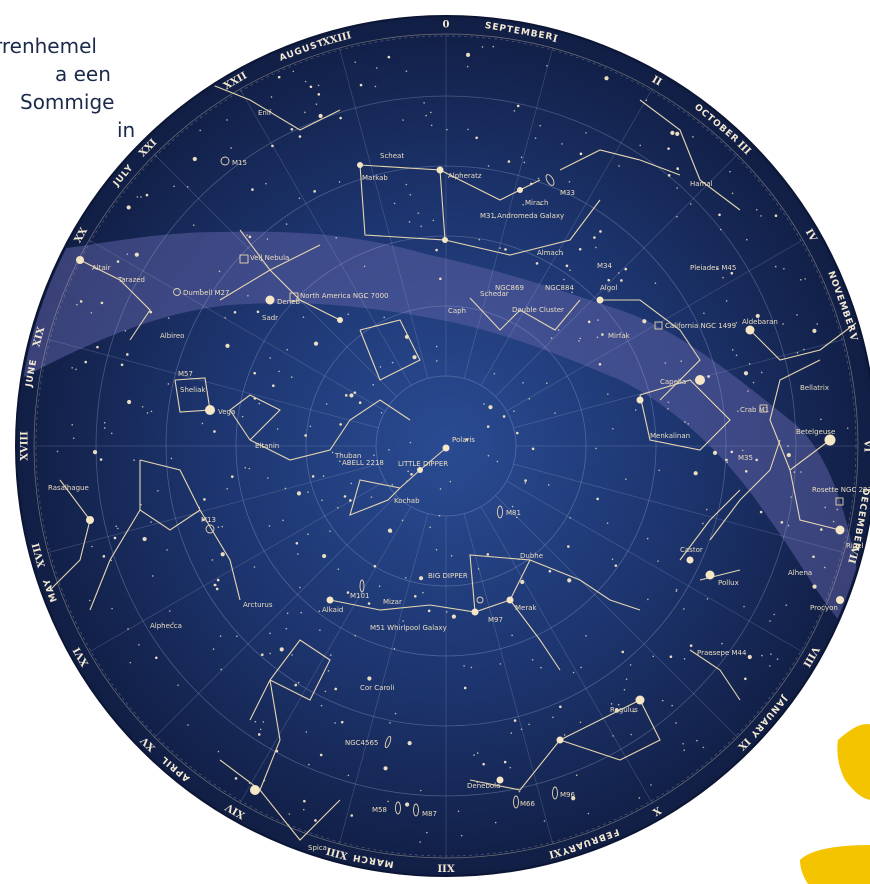 The image size is (870, 884). I want to click on yellow-accent, so click(835, 804).